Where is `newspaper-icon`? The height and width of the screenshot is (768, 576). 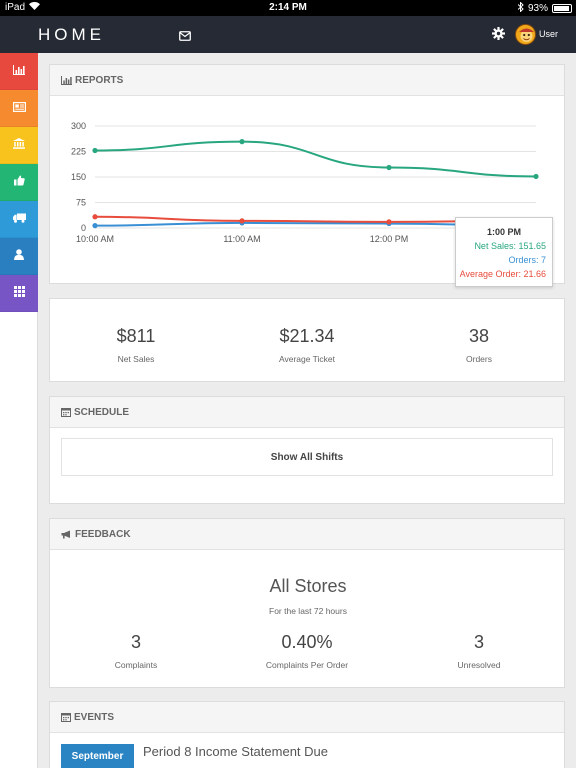 newspaper-icon is located at coordinates (19, 108).